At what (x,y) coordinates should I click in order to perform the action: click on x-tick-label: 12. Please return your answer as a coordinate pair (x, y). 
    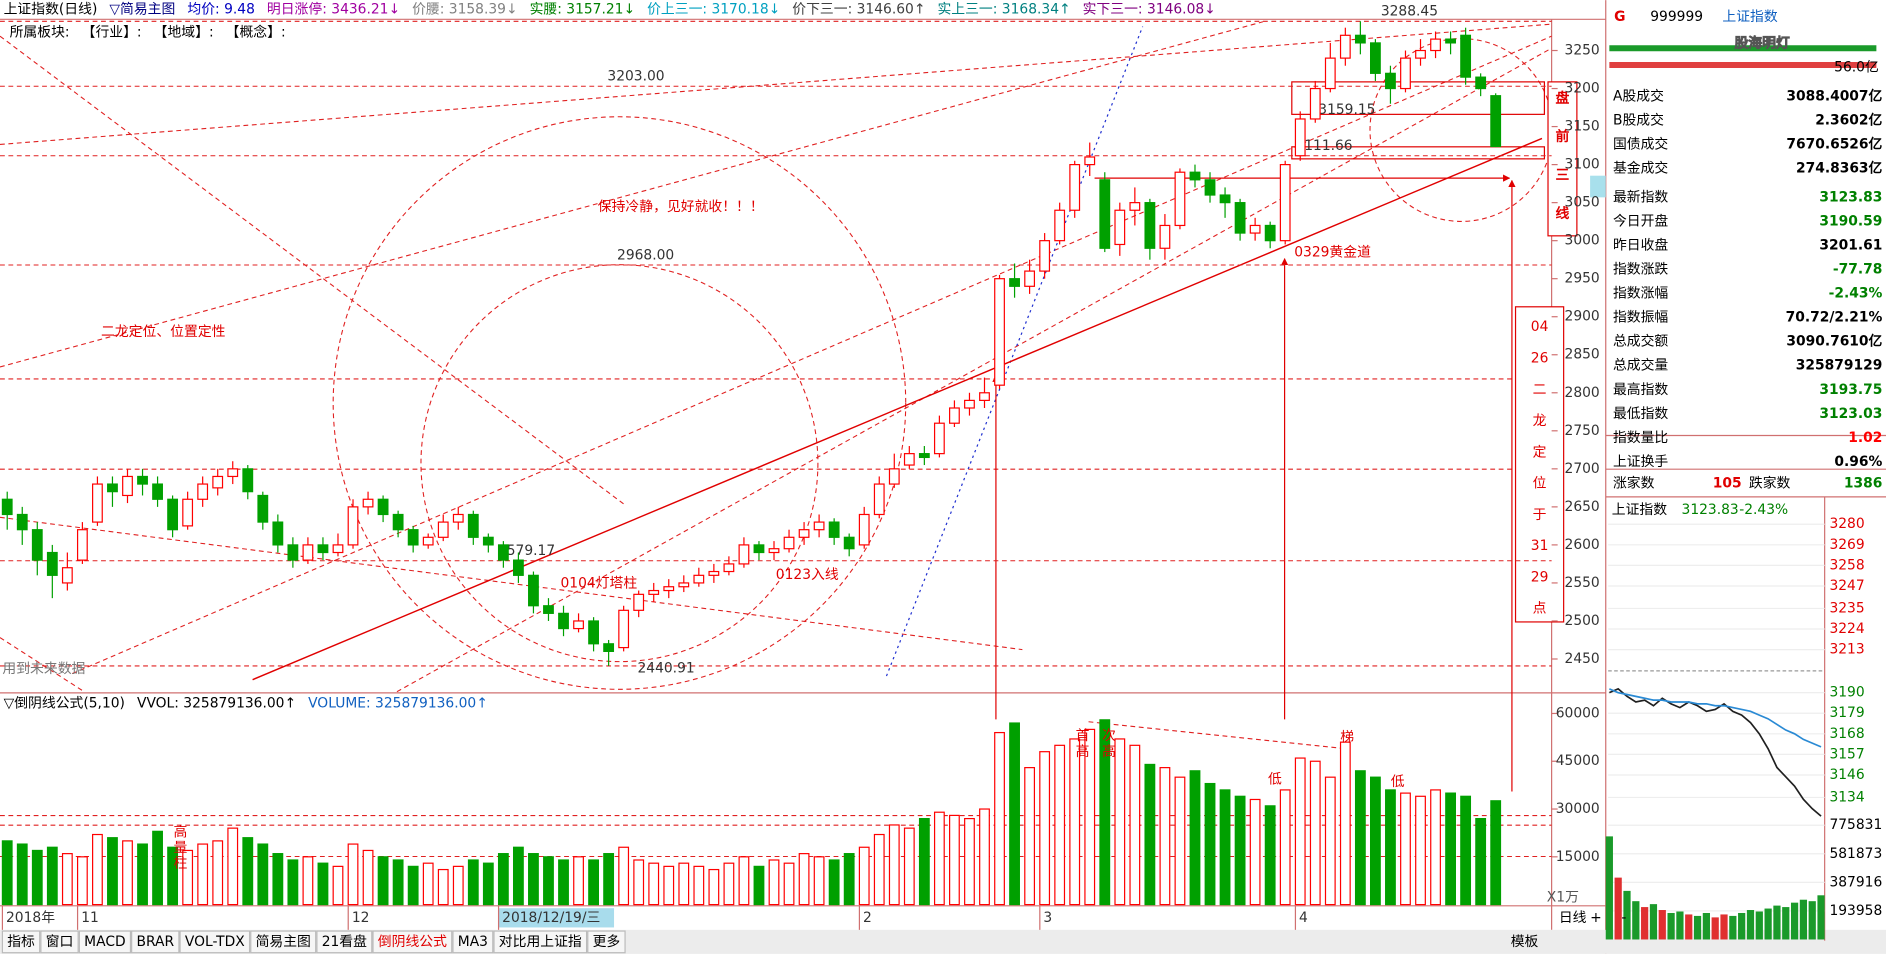
    Looking at the image, I should click on (361, 918).